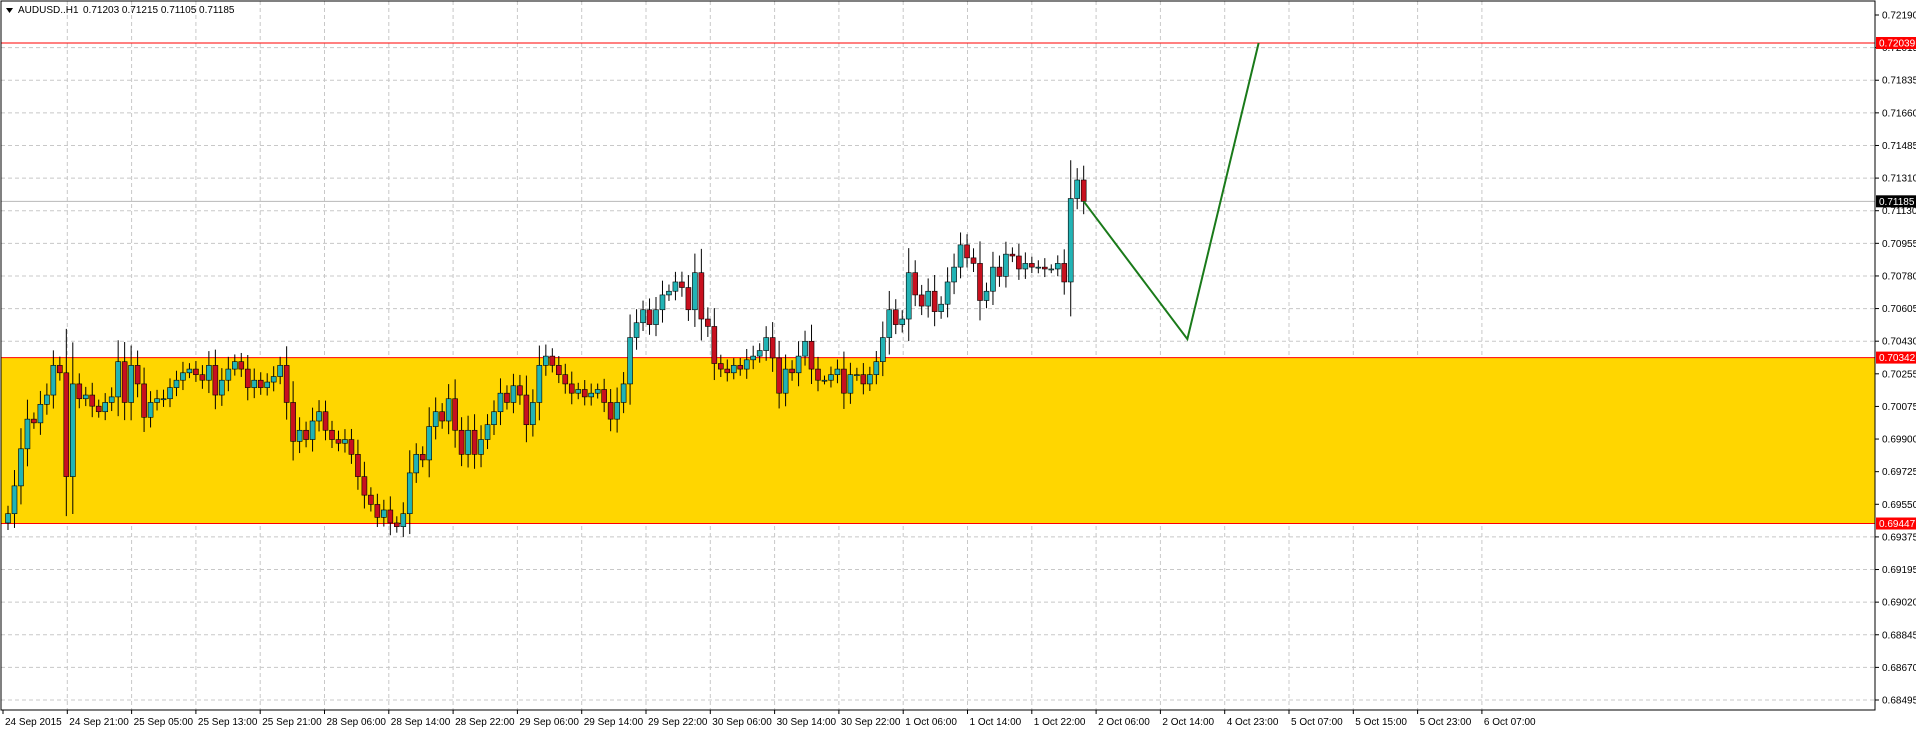  I want to click on time-tick-label: 4 Oct 23:00, so click(1253, 722).